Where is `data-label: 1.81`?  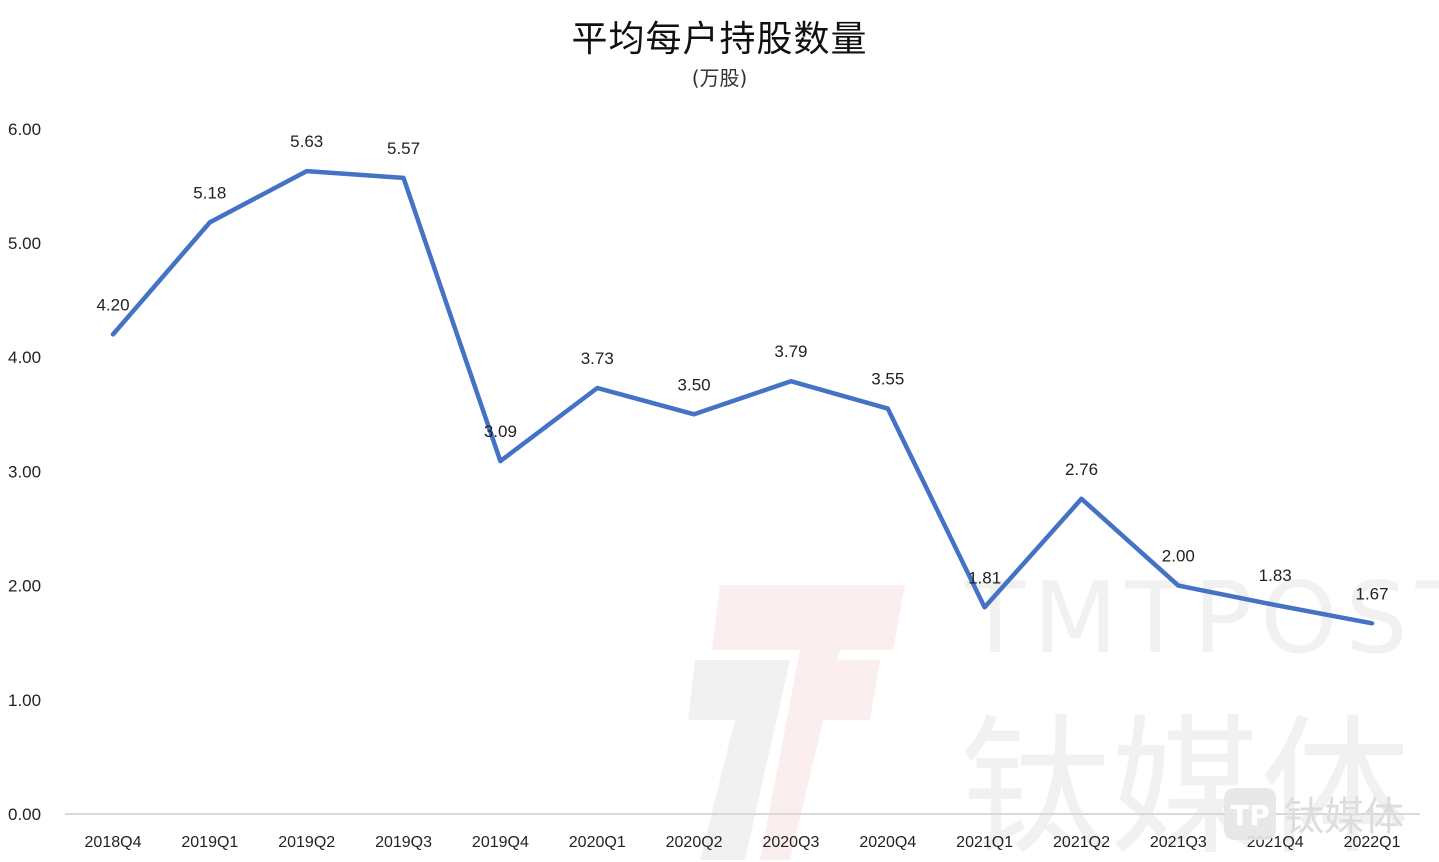
data-label: 1.81 is located at coordinates (984, 577).